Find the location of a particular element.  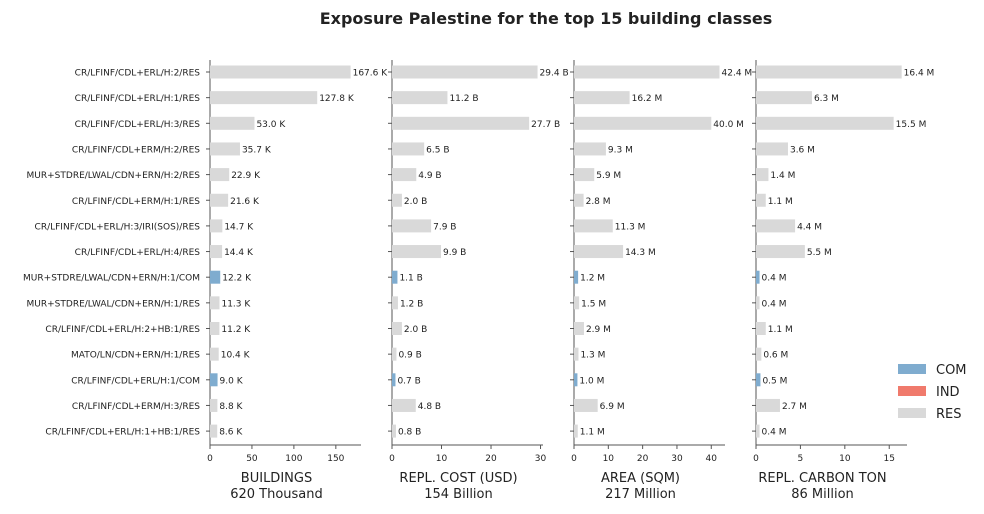

bar-value-label: 1.5 M is located at coordinates (593, 304).